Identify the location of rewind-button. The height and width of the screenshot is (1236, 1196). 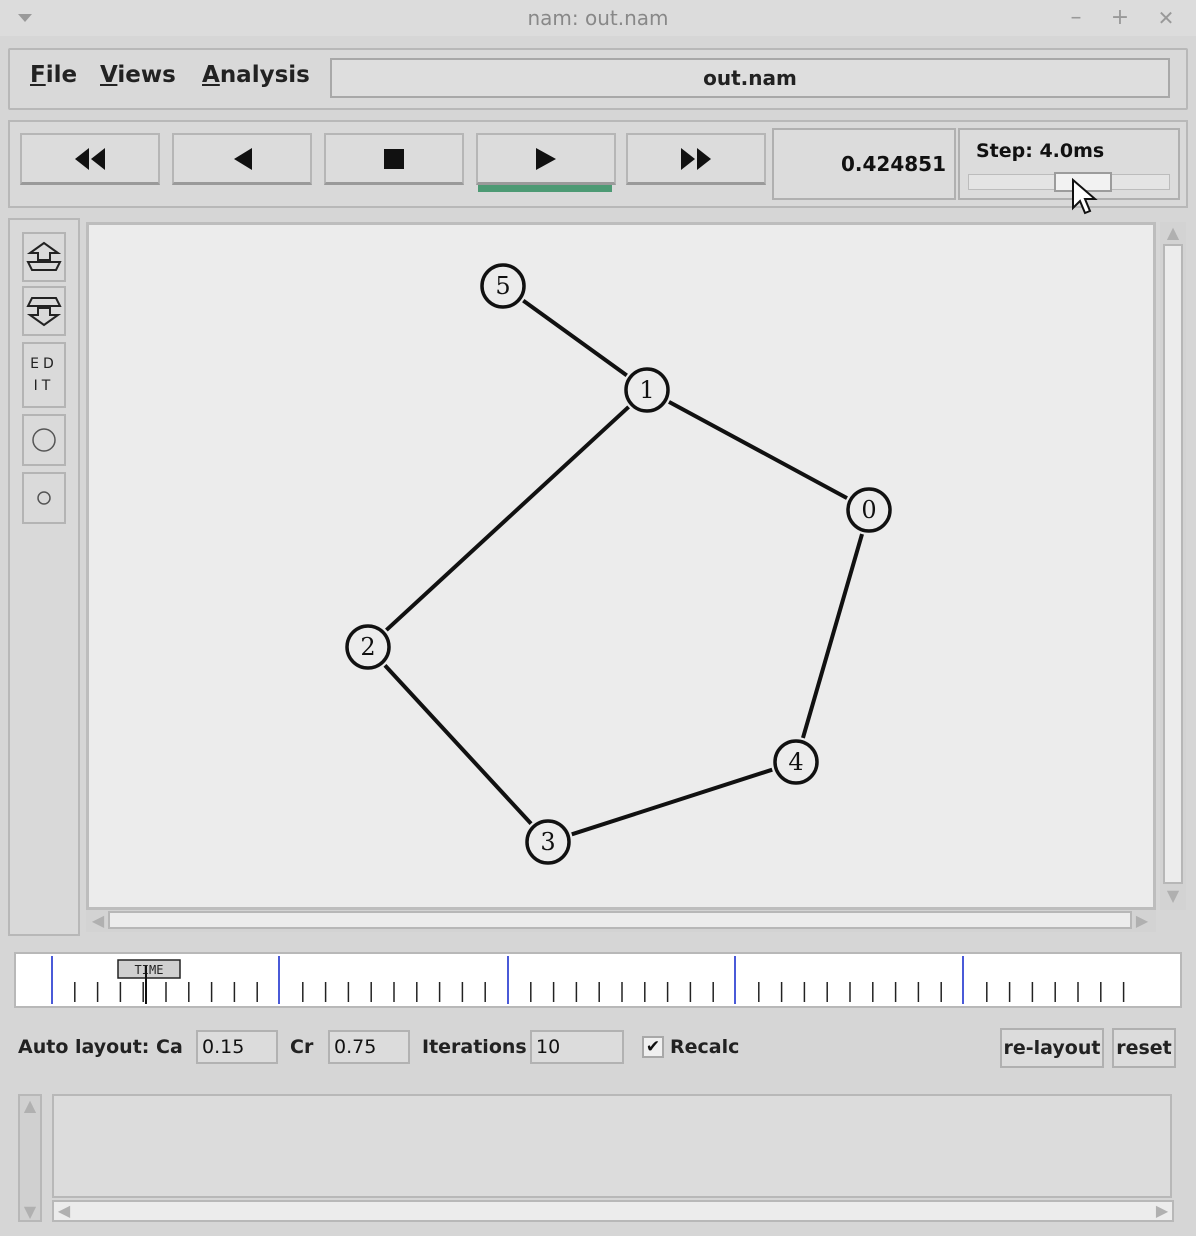
(242, 159).